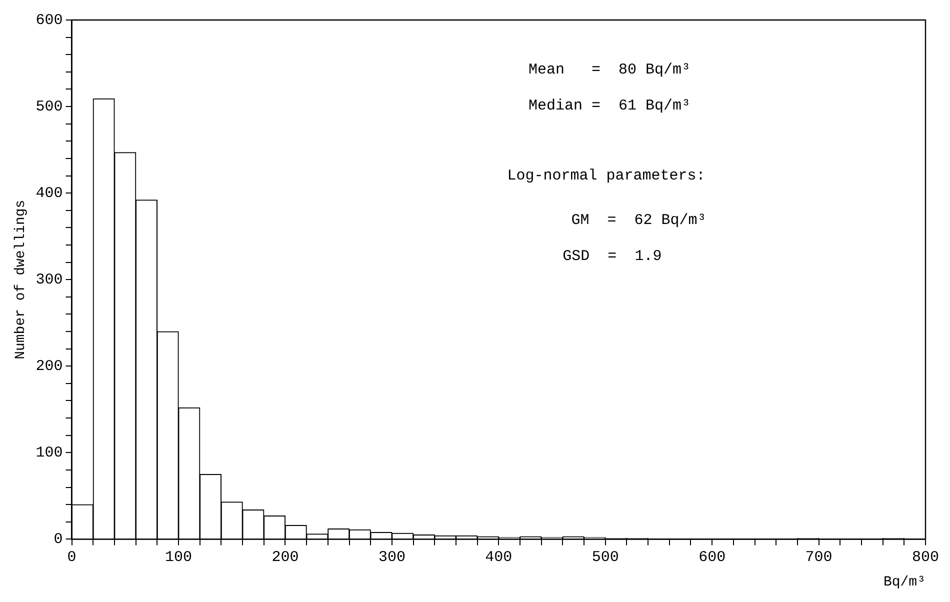  What do you see at coordinates (392, 557) in the screenshot?
I see `x-tick-label: 300` at bounding box center [392, 557].